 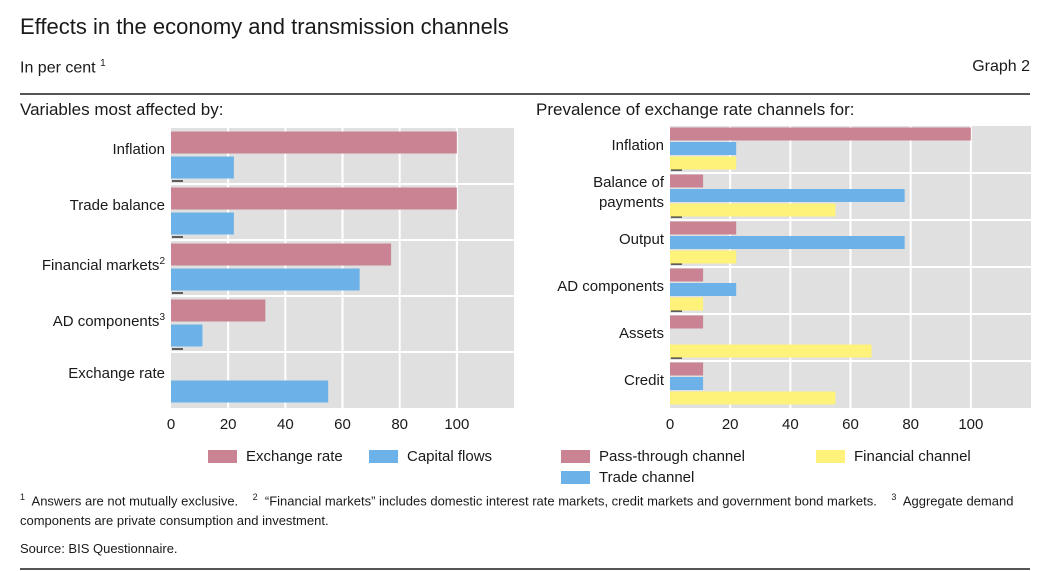 I want to click on category-label: Financial markets2, so click(x=103, y=265).